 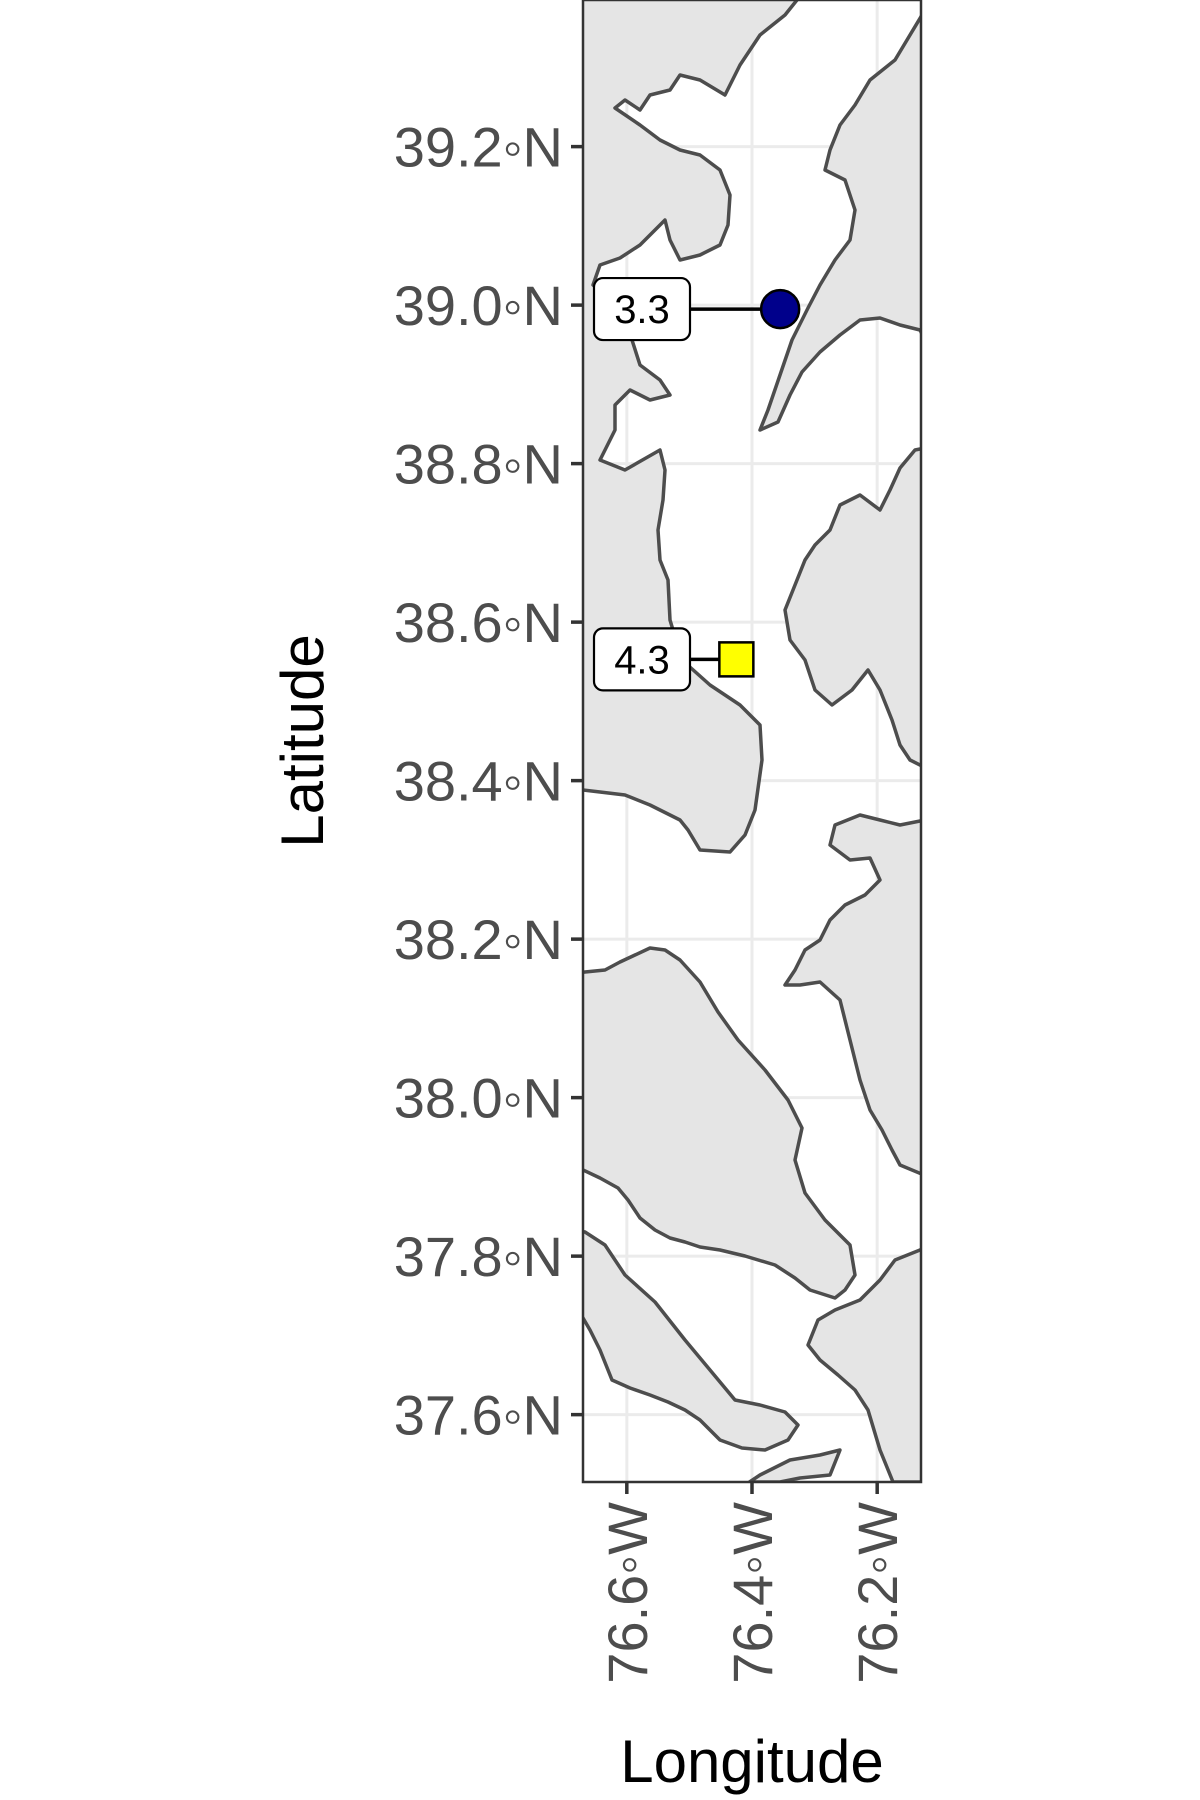 I want to click on y-tick-label: 38.8◦N, so click(x=478, y=464).